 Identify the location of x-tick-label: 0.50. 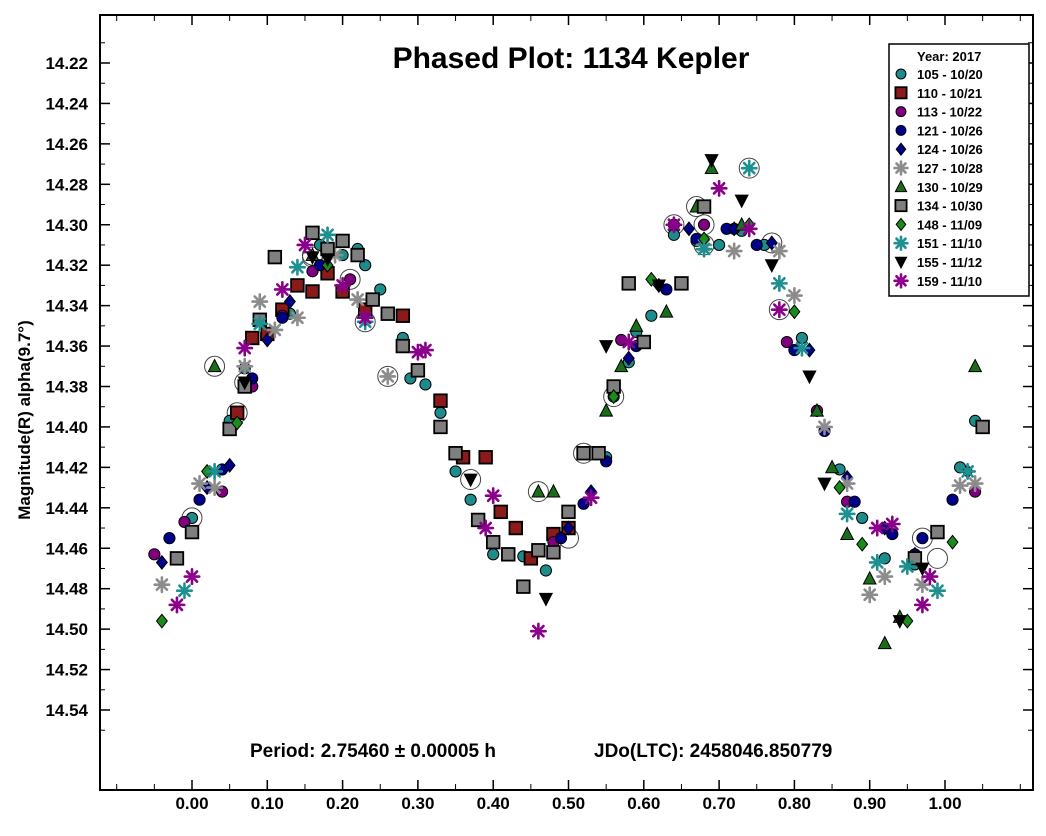
(568, 803).